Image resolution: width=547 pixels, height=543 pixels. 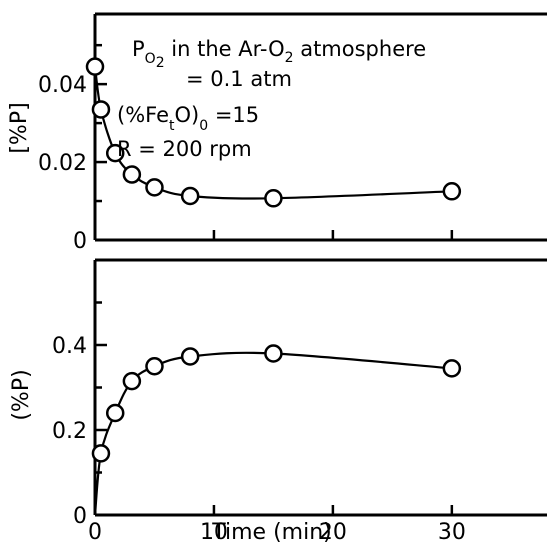 I want to click on bottom-y-ticks: 0 0.2 0.4, so click(x=79, y=415).